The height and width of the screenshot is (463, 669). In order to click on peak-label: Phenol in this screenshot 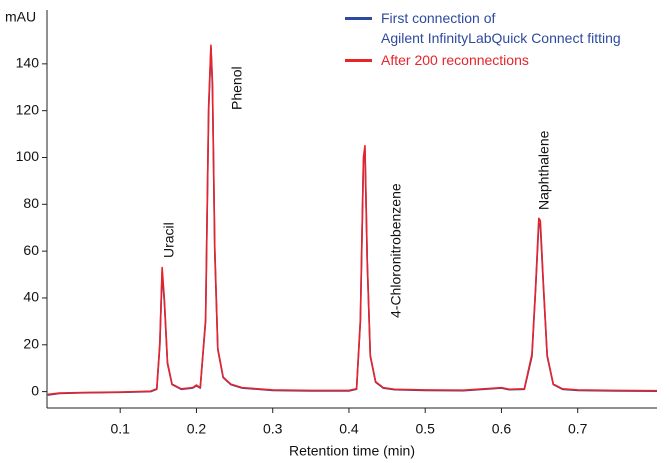, I will do `click(237, 88)`.